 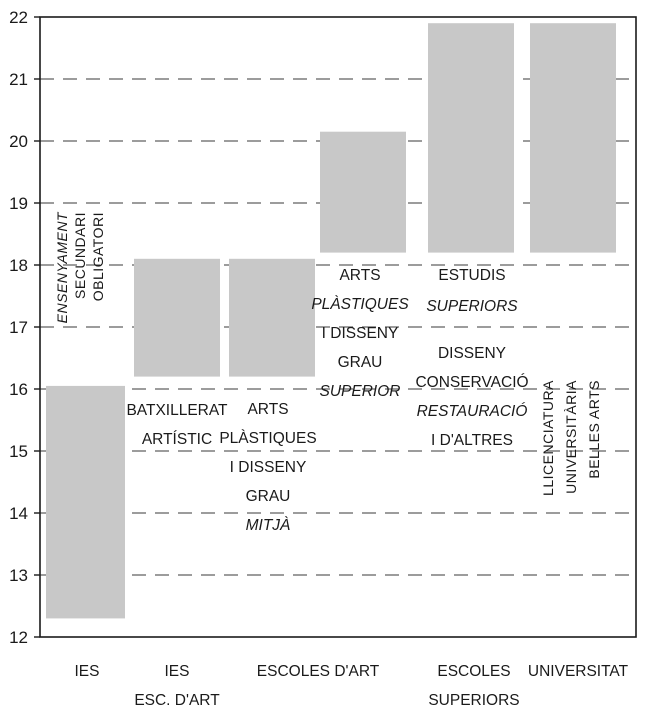 I want to click on label-eso-line-3: OBLIGATORI, so click(x=98, y=256).